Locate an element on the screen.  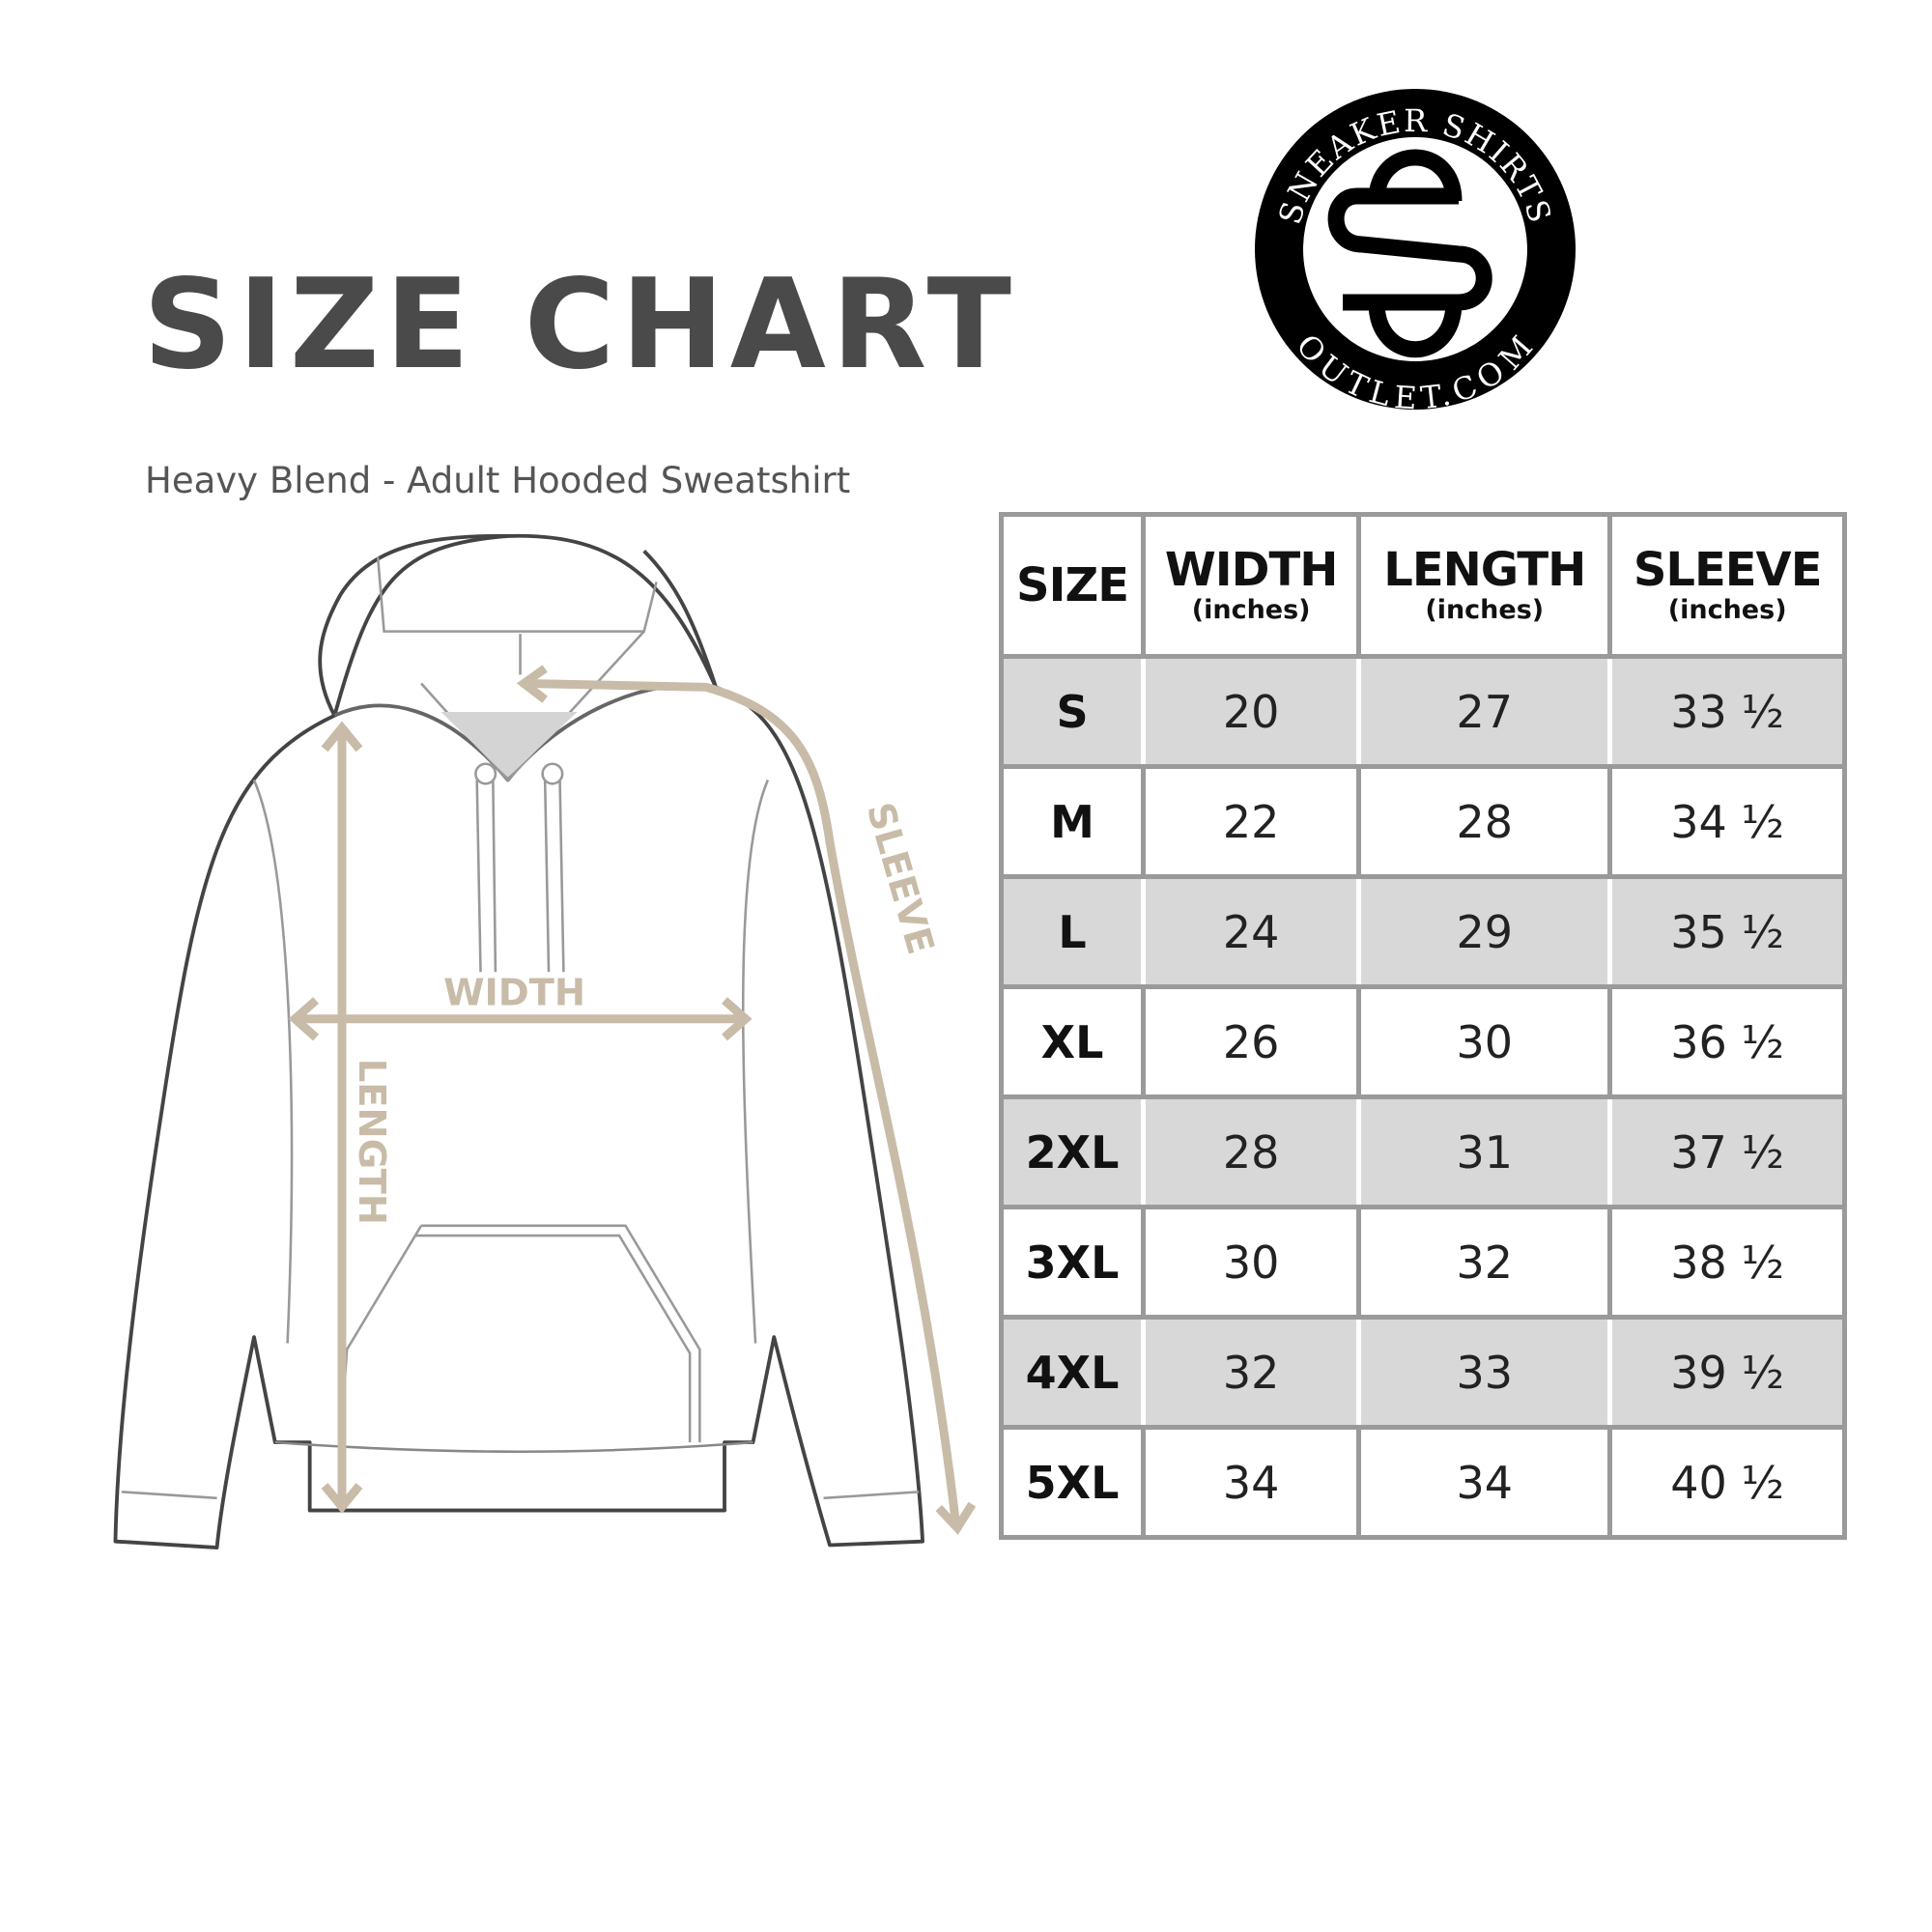
table-row: L 24 29 35 ½ is located at coordinates (1422, 931).